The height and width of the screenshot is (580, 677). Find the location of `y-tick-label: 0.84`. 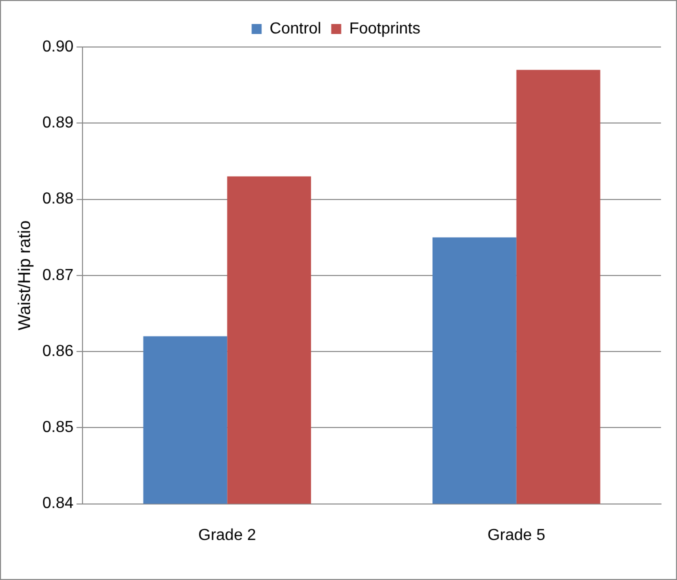

y-tick-label: 0.84 is located at coordinates (58, 503).